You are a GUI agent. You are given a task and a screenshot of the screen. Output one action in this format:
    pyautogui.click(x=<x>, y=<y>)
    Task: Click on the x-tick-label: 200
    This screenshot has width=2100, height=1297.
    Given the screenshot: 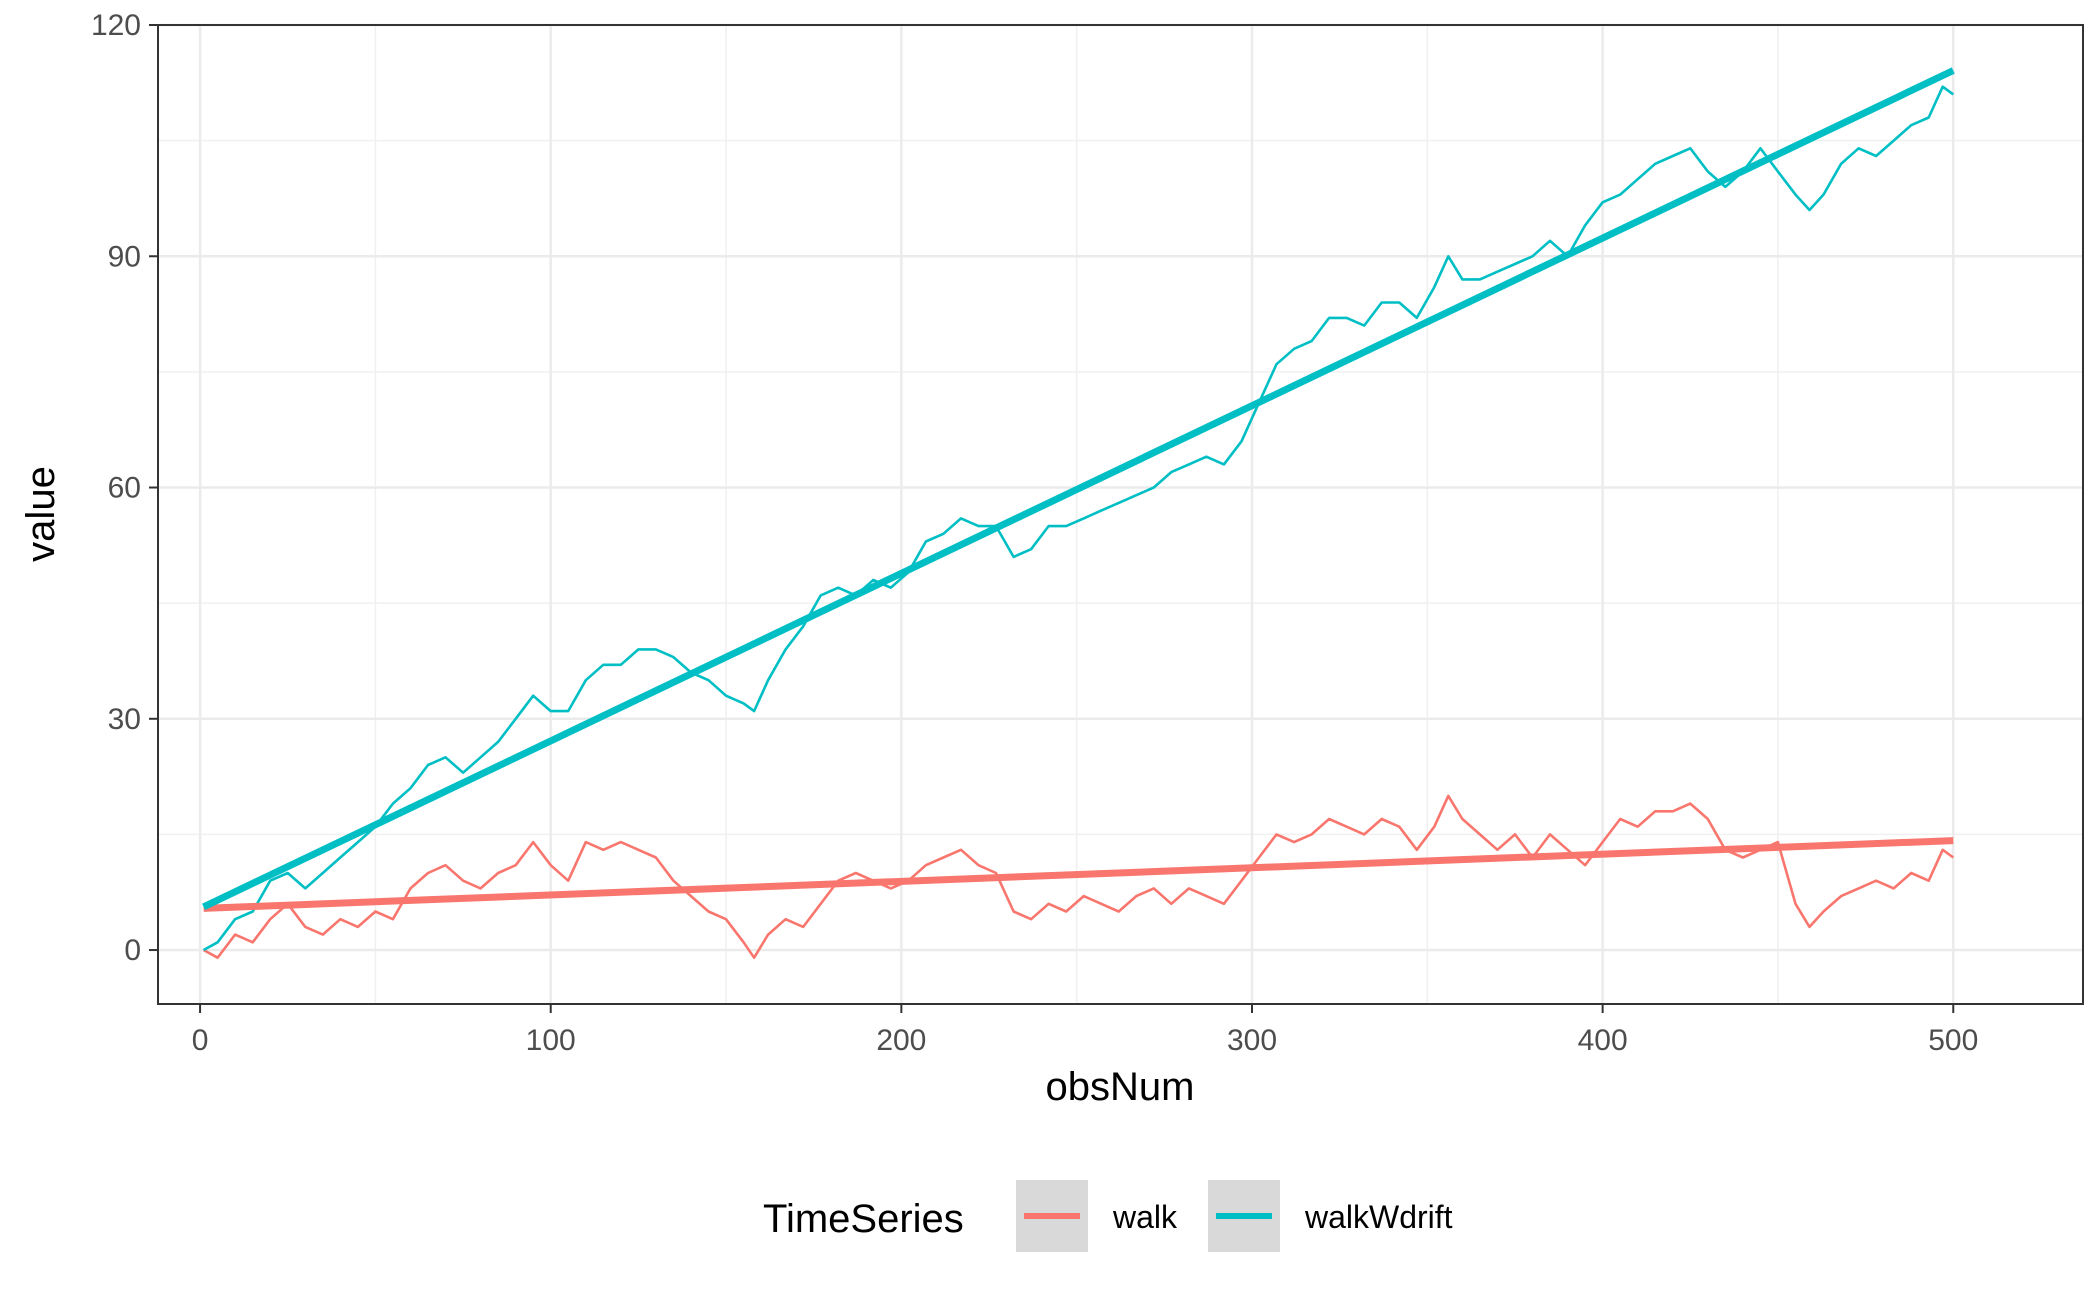 What is the action you would take?
    pyautogui.click(x=901, y=1040)
    